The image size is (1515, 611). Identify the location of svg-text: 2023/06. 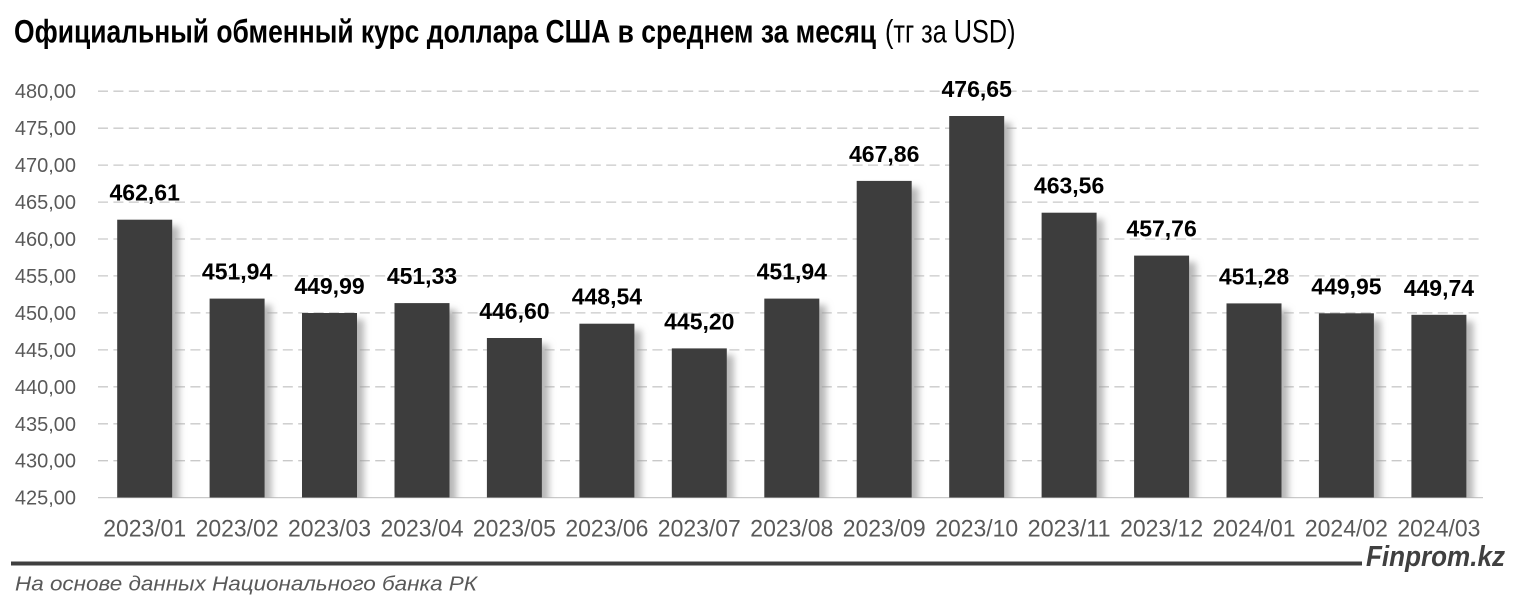
(606, 529).